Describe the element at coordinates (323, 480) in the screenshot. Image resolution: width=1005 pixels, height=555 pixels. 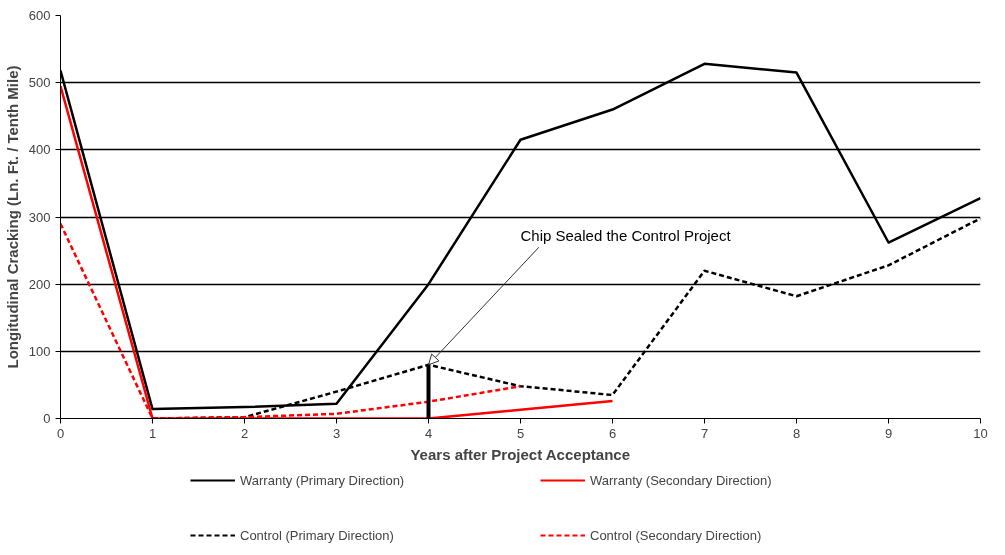
I see `legend-label: Warranty (Primary Direction)` at that location.